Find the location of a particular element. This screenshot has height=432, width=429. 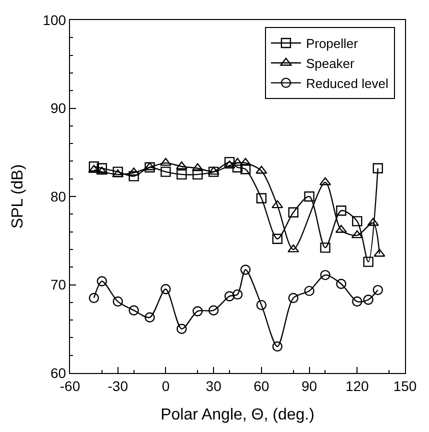

x-tick-label: 150 is located at coordinates (405, 386).